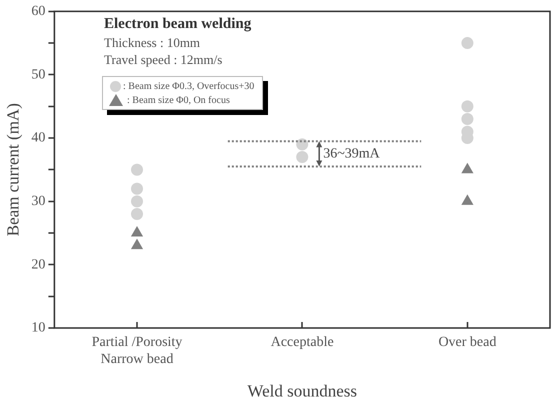  I want to click on y-tick-label: 50, so click(38, 74).